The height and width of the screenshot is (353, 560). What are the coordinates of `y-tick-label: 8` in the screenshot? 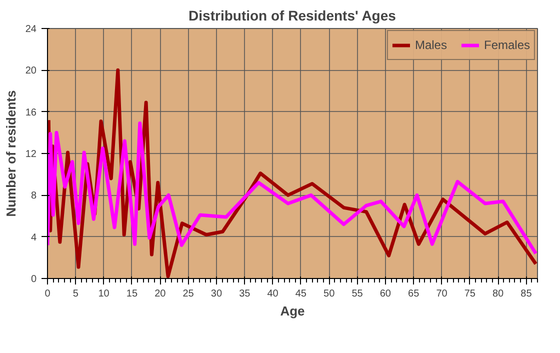 It's located at (33, 196).